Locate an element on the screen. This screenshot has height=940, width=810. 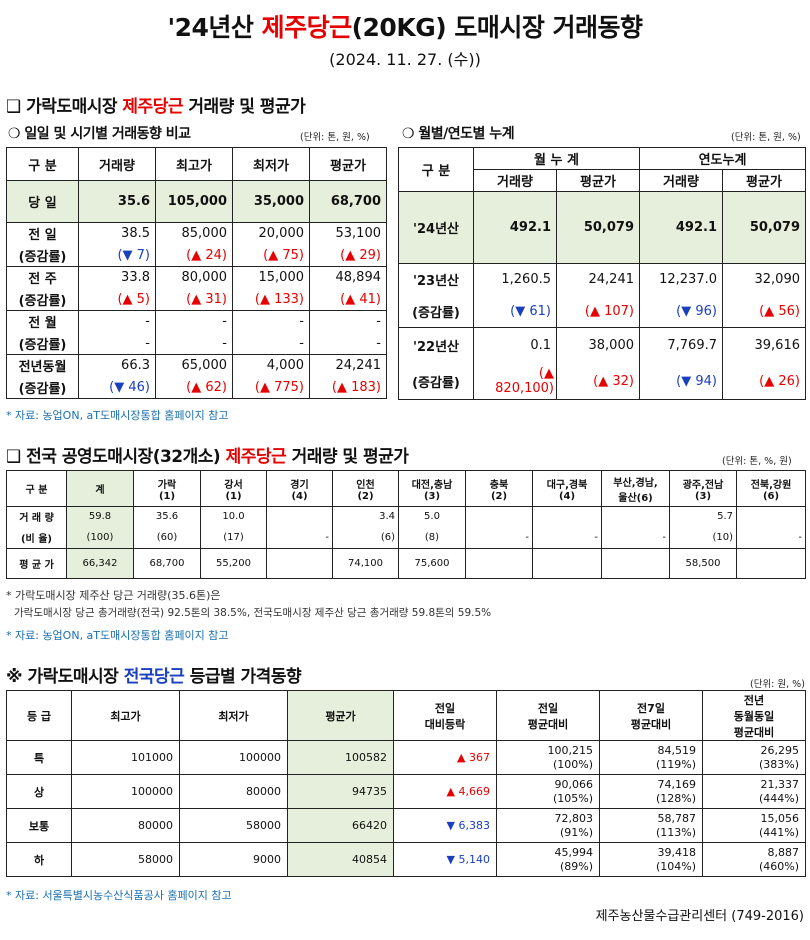
prev-day-diff: ▲ 367 is located at coordinates (445, 757).